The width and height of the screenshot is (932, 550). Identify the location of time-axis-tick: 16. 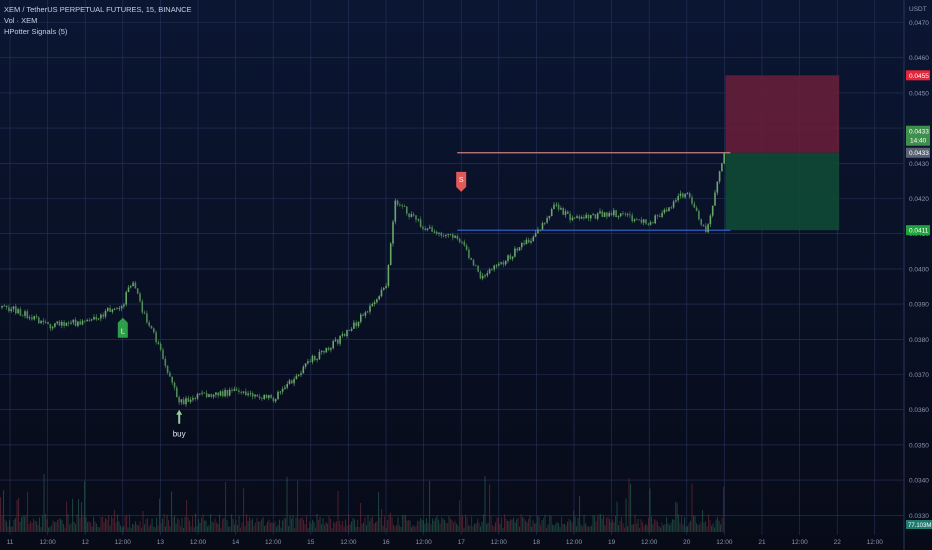
(386, 542).